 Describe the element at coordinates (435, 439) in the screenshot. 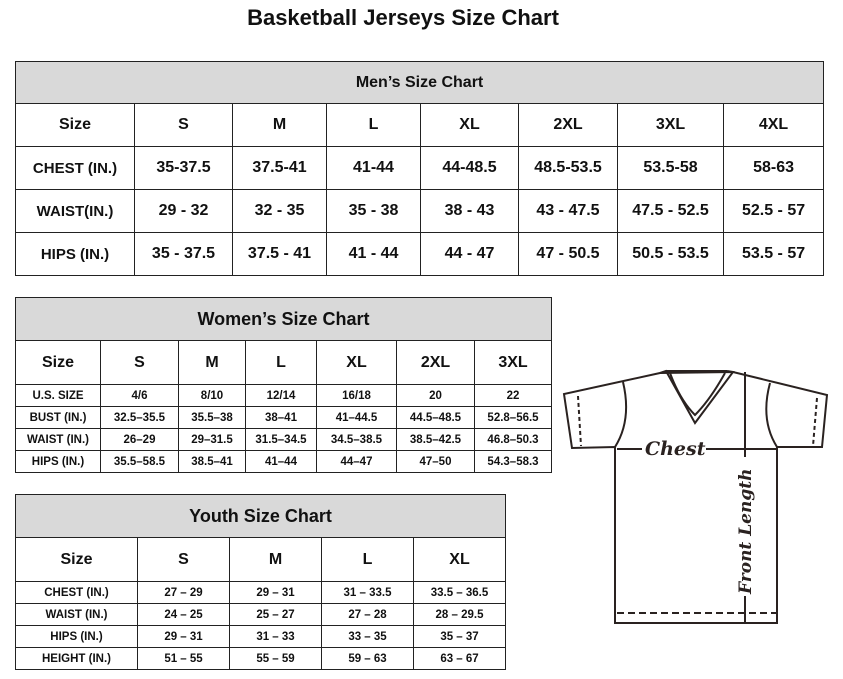

I see `table-cell: 38.5–42.5` at that location.